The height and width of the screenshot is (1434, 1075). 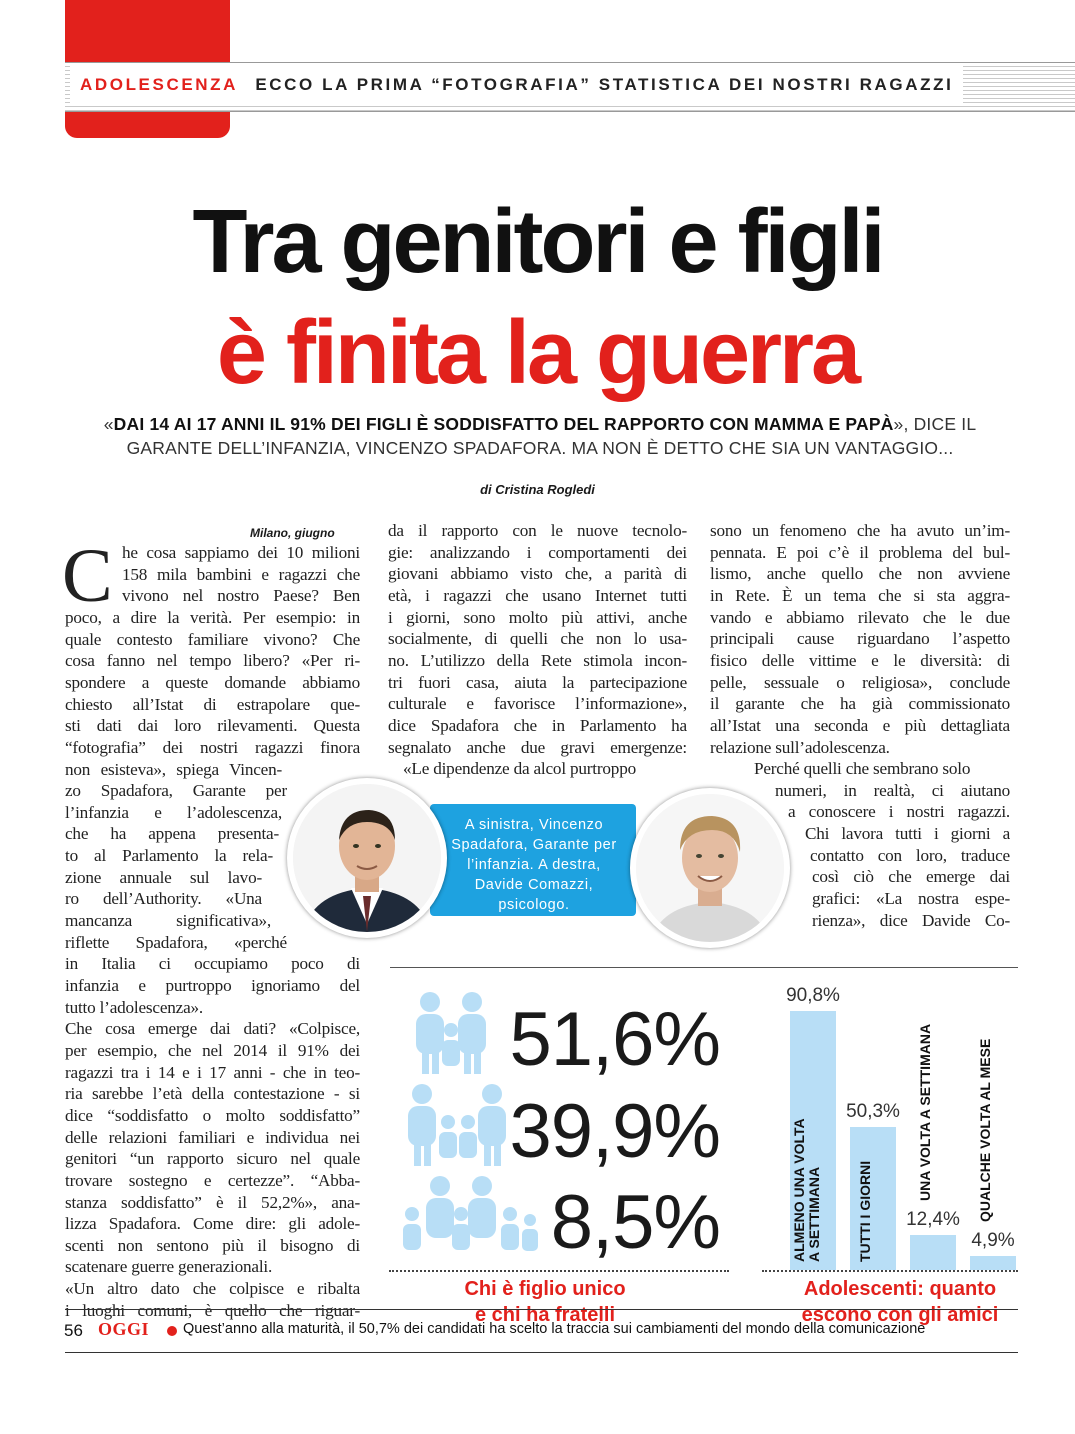 I want to click on text-line: Chi lavora tutti i giorni a, so click(x=907, y=834).